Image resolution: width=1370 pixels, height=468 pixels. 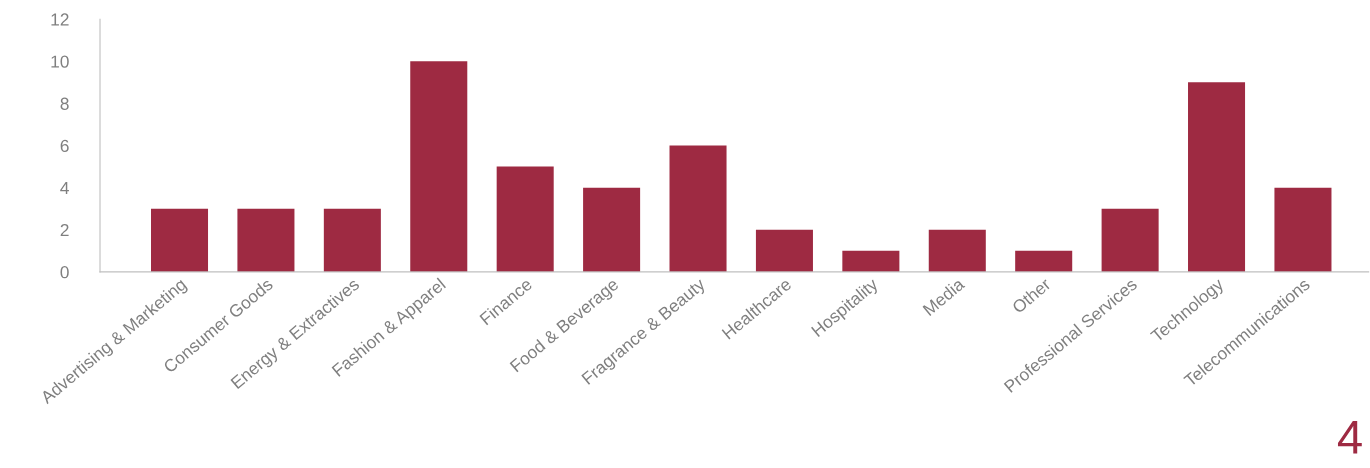 What do you see at coordinates (64, 188) in the screenshot?
I see `y-tick-label: 4` at bounding box center [64, 188].